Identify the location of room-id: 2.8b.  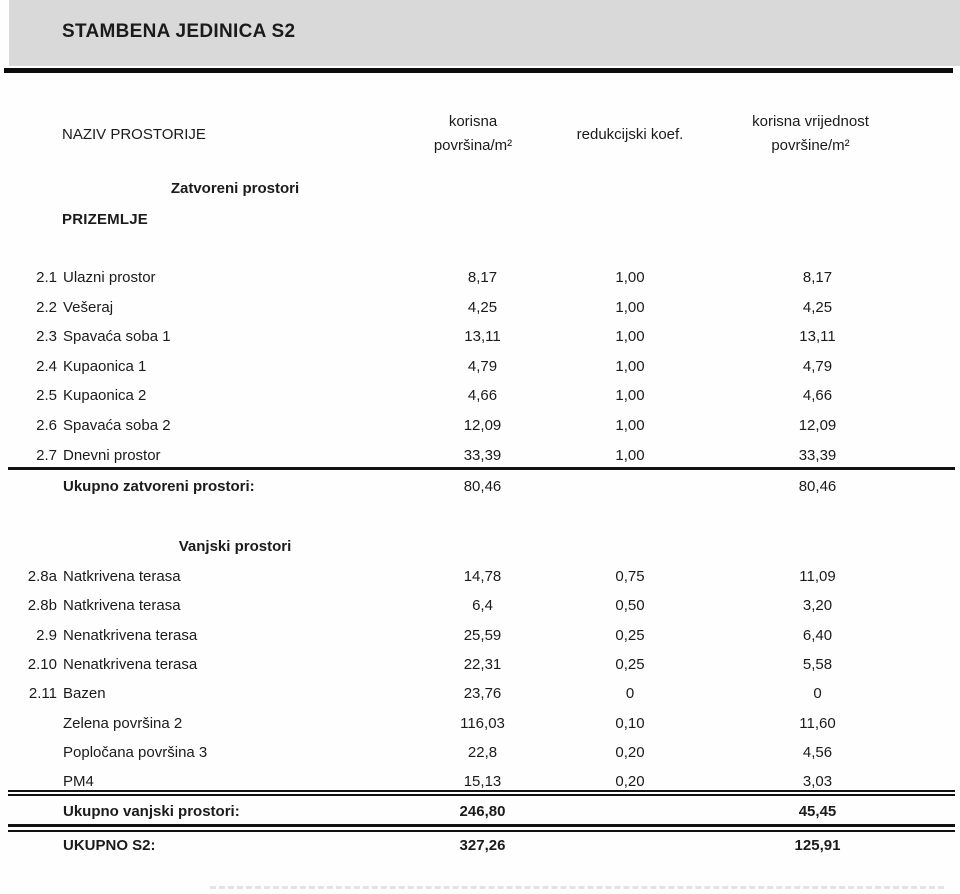
(42, 606).